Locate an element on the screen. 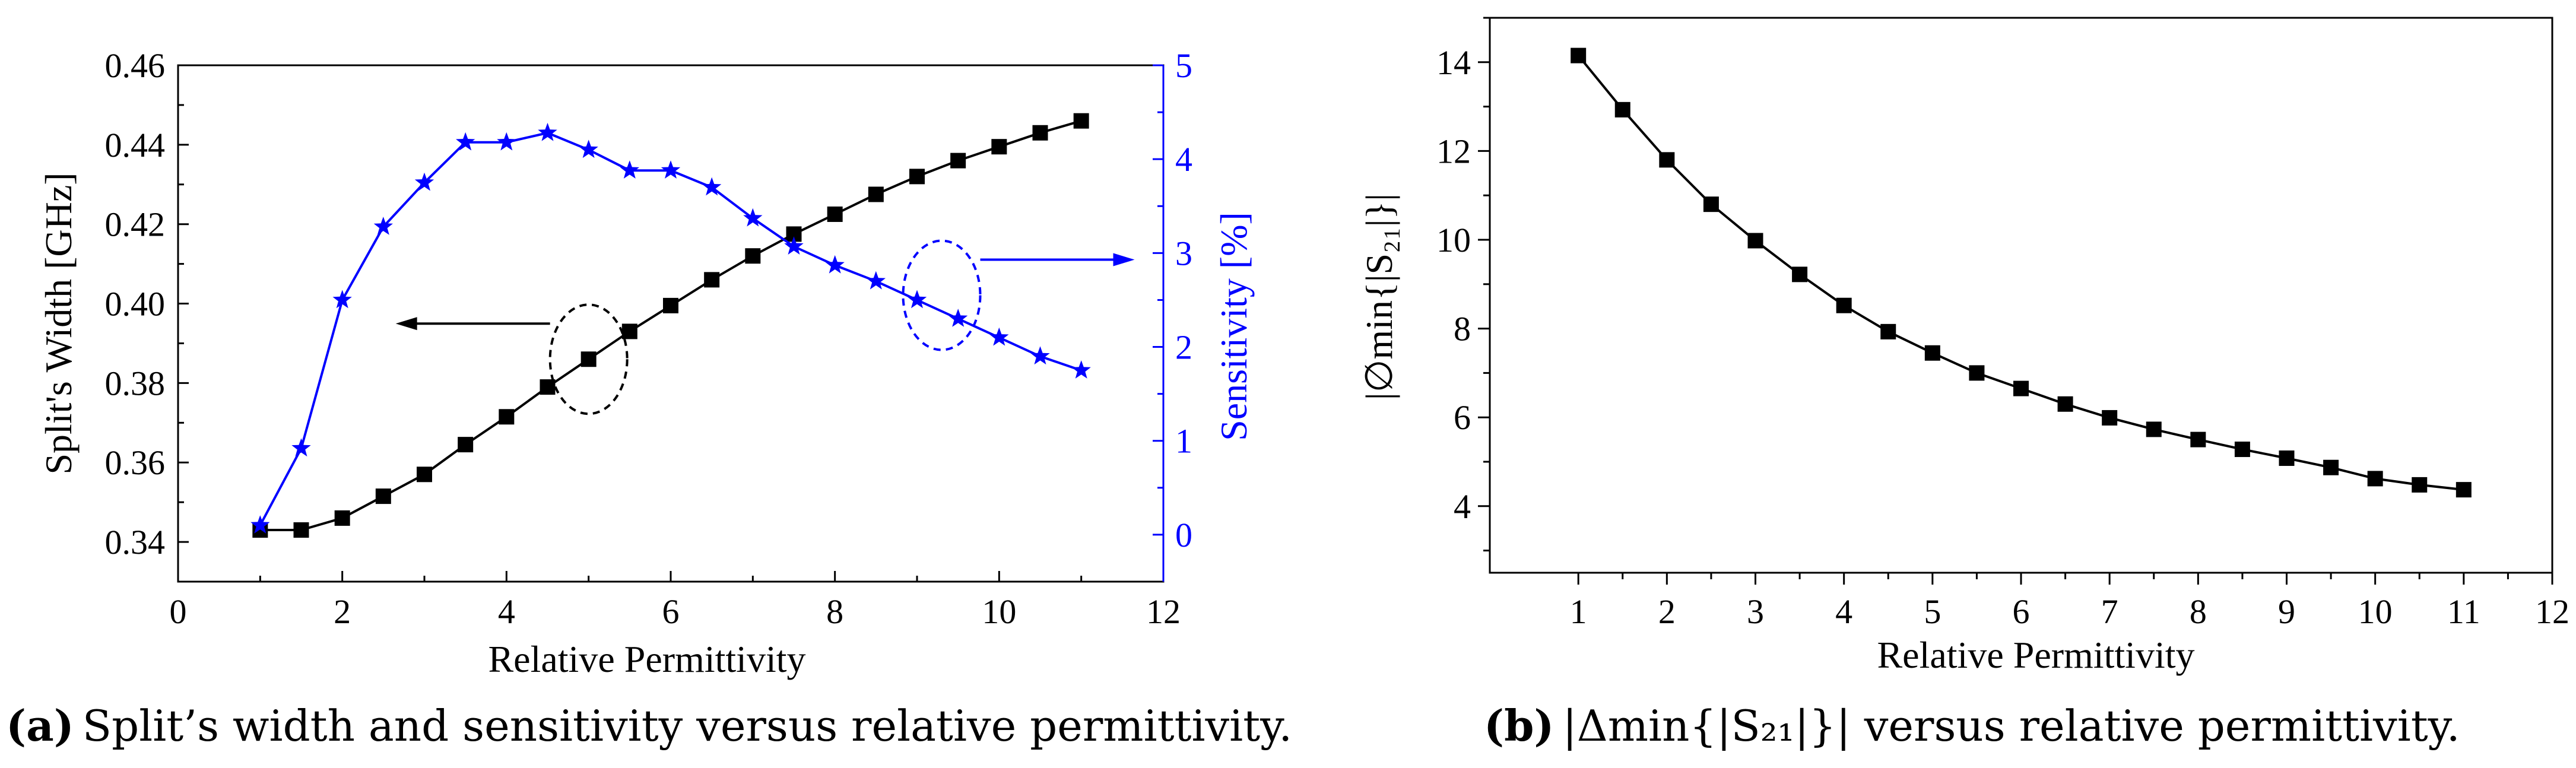  panel-a-x-tick-label: 10 is located at coordinates (999, 611).